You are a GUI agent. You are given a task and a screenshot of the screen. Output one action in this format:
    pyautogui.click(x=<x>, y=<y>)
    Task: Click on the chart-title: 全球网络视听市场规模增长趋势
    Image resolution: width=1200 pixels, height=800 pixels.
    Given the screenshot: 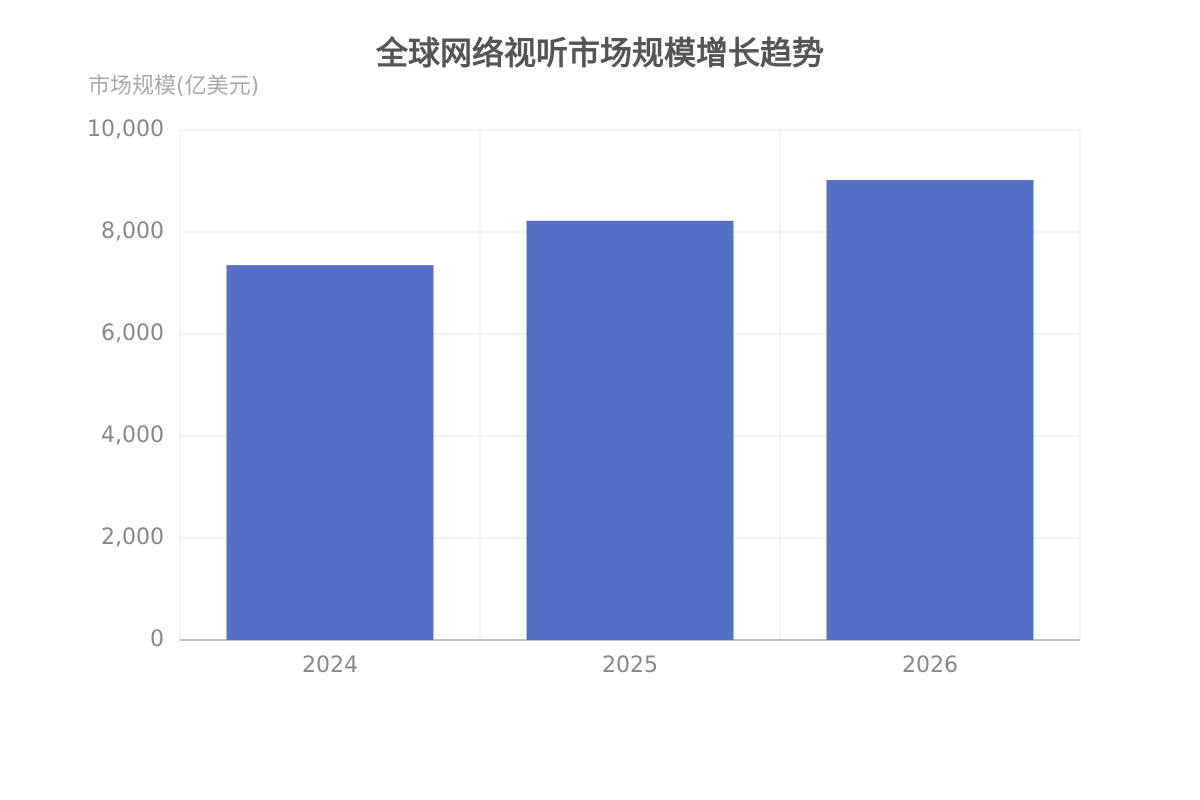 What is the action you would take?
    pyautogui.click(x=599, y=53)
    